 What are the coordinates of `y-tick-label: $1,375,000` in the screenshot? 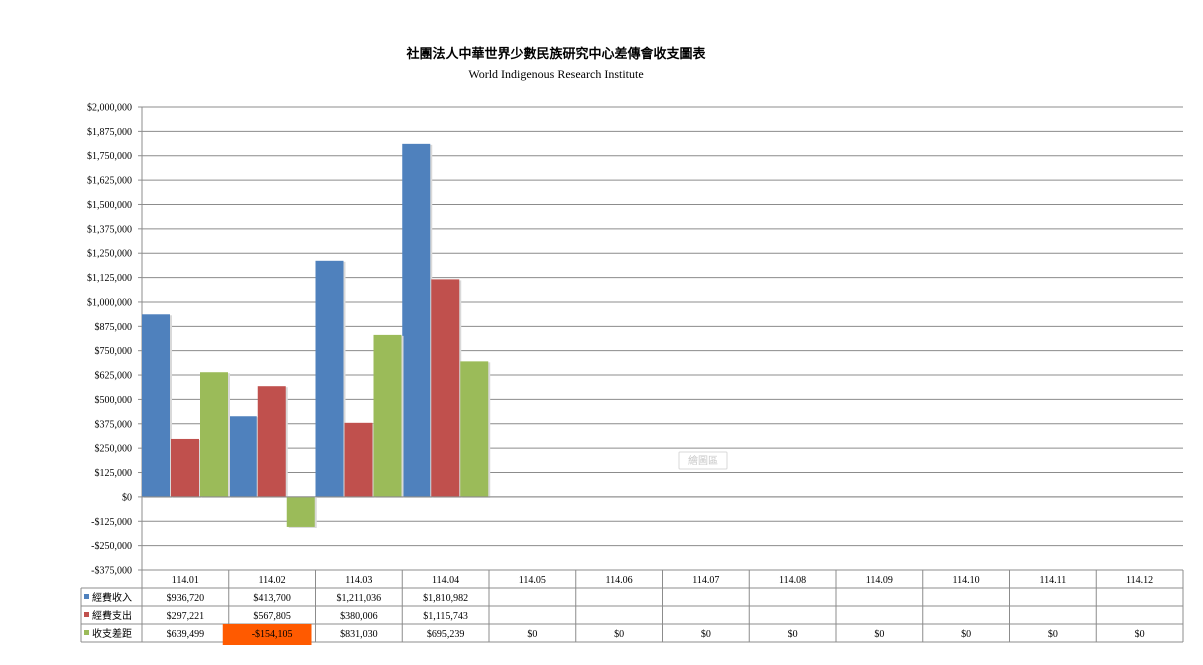 It's located at (109, 229).